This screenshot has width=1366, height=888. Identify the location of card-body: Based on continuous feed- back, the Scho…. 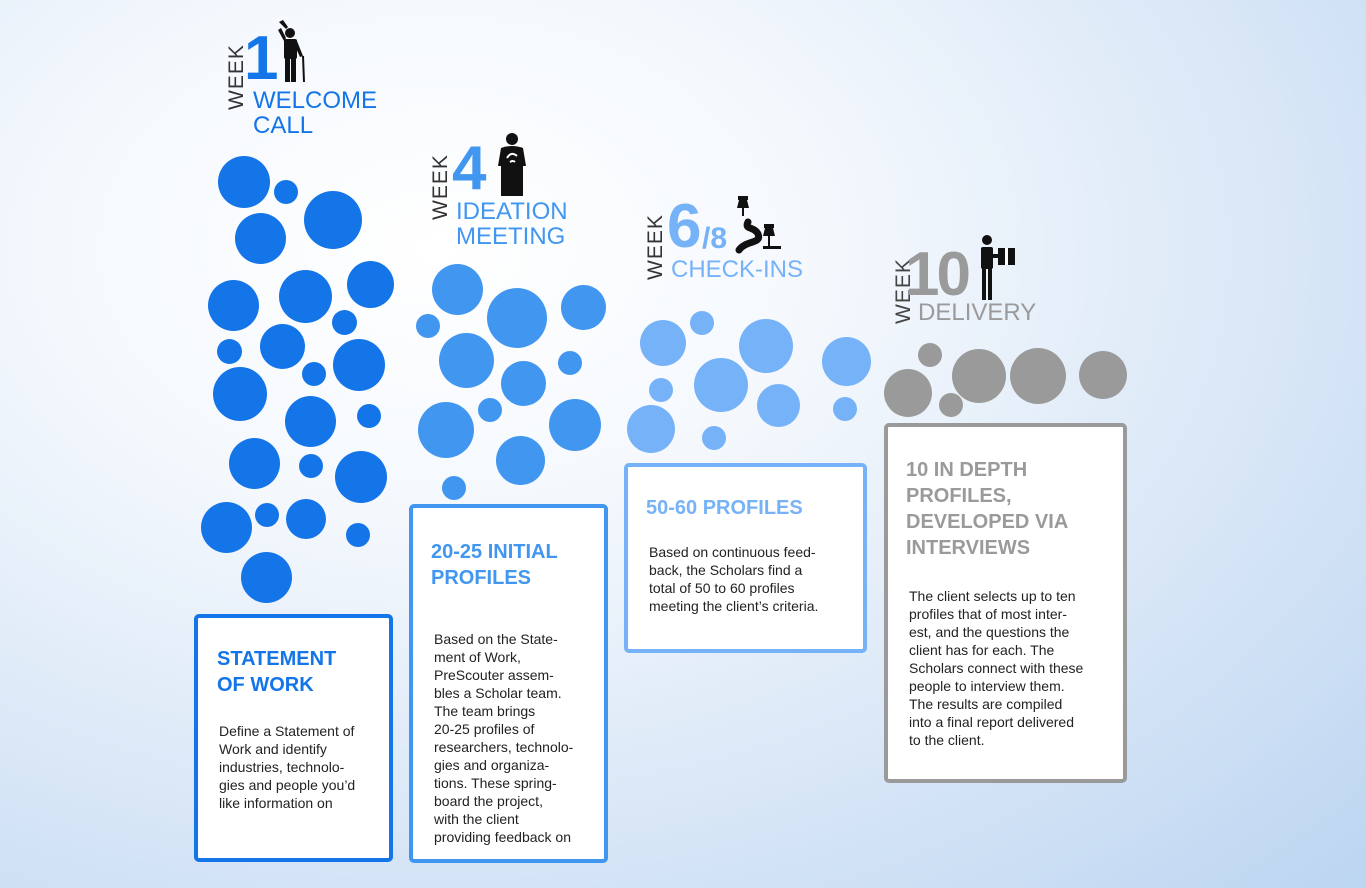
(734, 579).